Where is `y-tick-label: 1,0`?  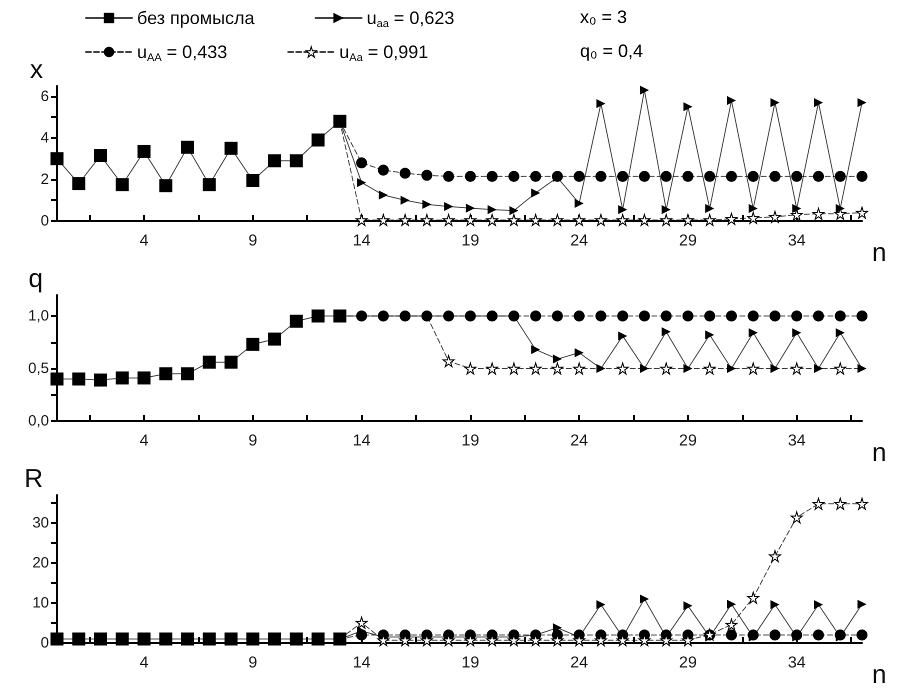
y-tick-label: 1,0 is located at coordinates (38, 316).